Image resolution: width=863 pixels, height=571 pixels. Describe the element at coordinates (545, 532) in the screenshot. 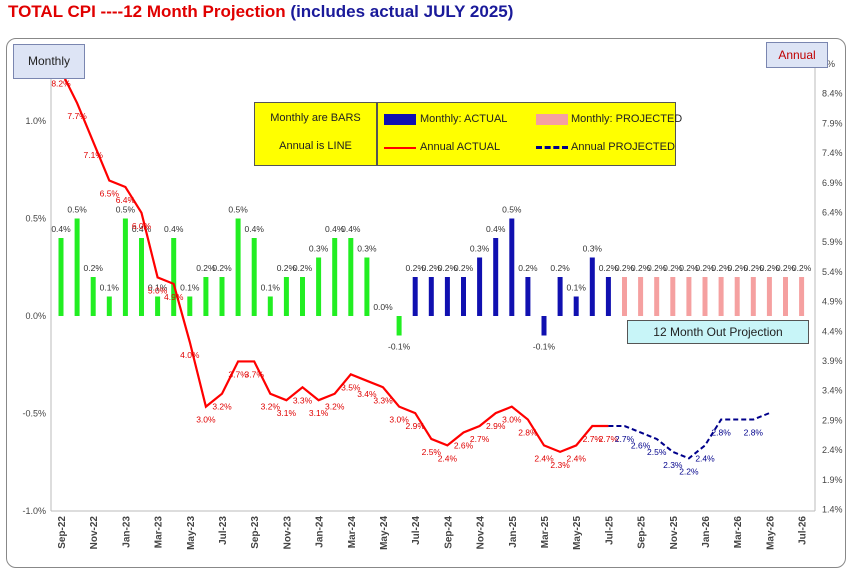

I see `x-tick-label: Mar-25` at that location.